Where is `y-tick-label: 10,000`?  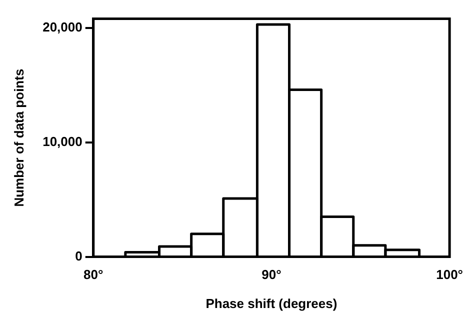
y-tick-label: 10,000 is located at coordinates (62, 141).